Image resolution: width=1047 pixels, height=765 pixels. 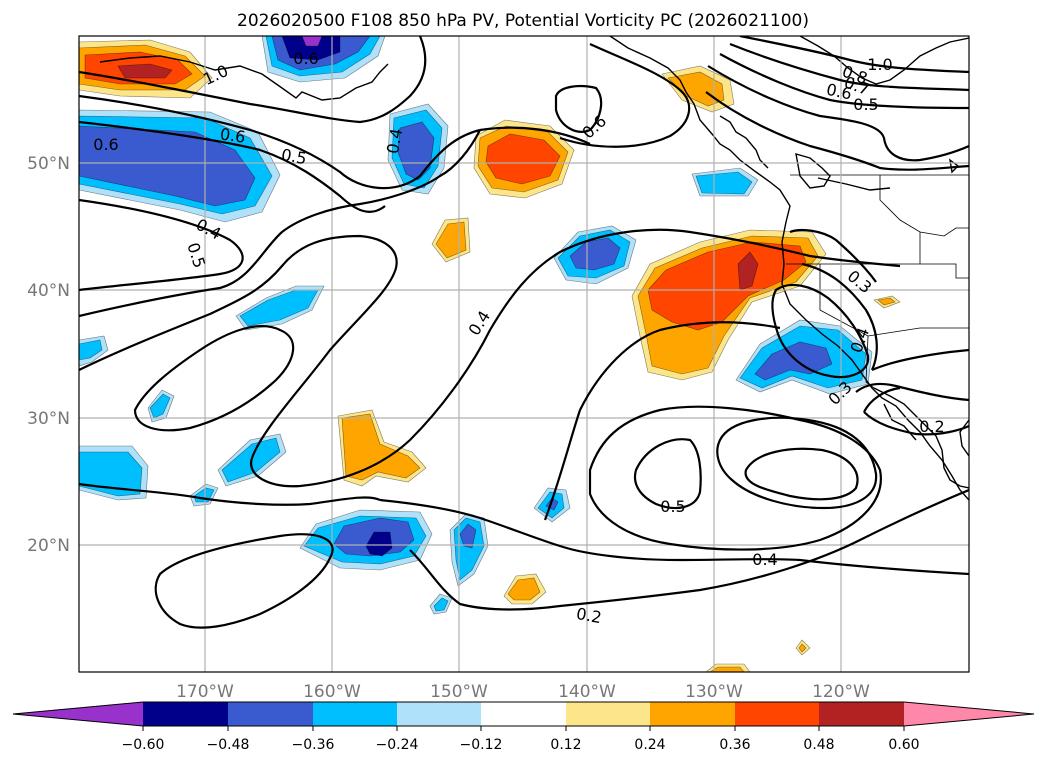 I want to click on neg-near-39n, so click(x=280, y=308).